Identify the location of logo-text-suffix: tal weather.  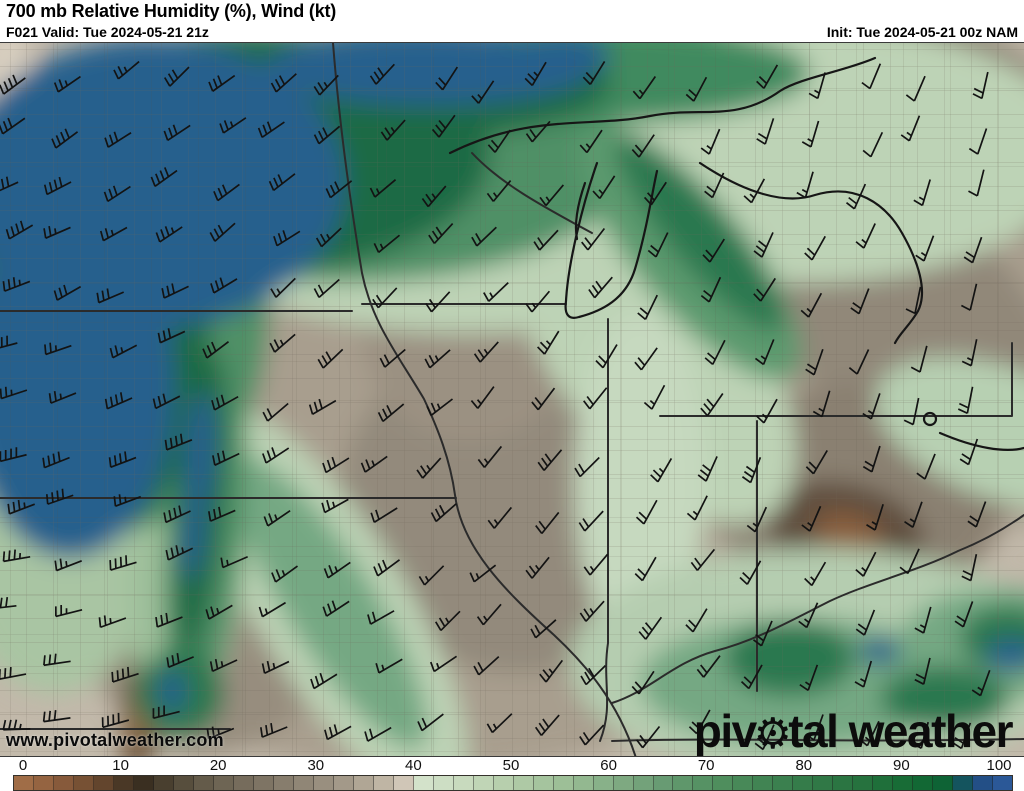
(900, 730).